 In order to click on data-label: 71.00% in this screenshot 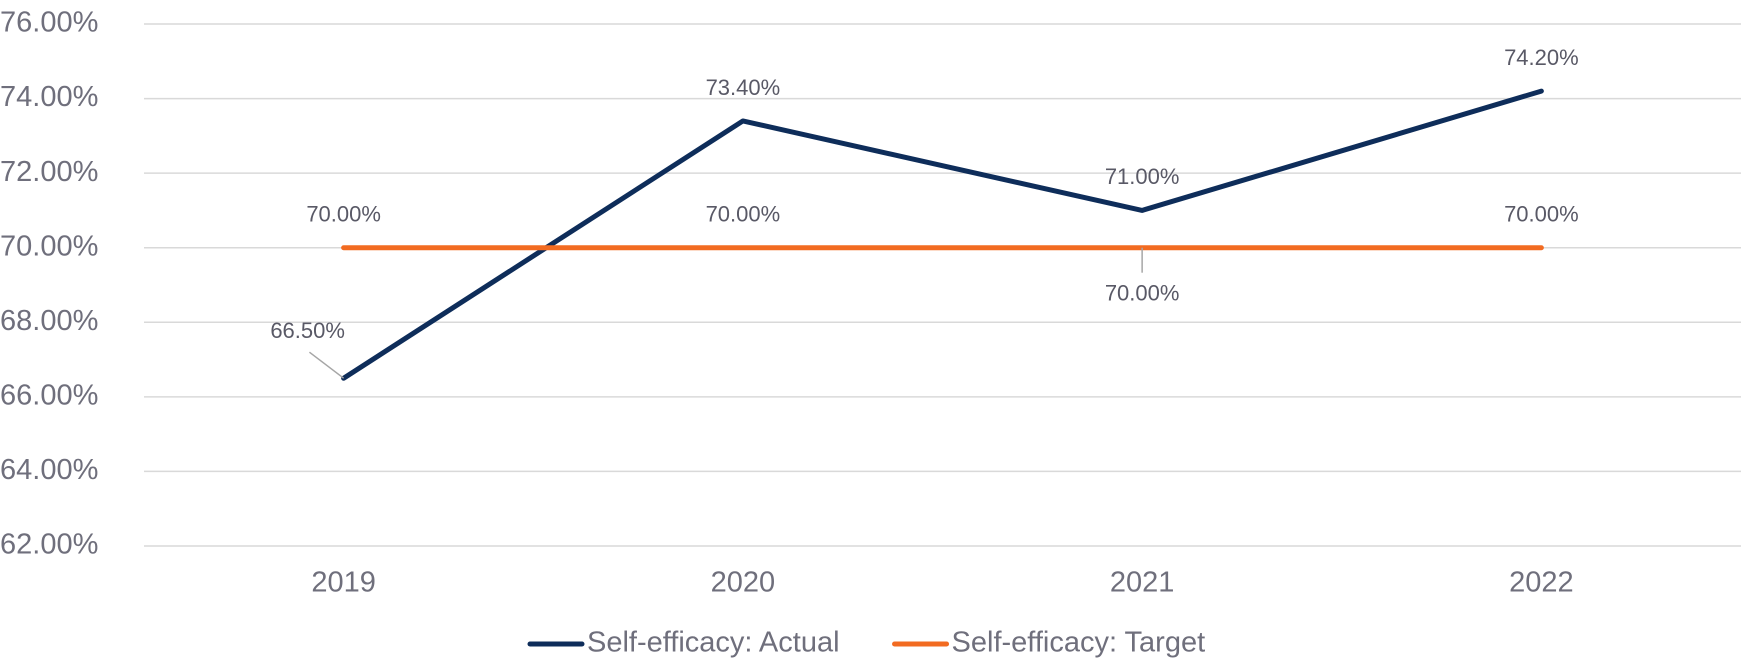, I will do `click(1142, 176)`.